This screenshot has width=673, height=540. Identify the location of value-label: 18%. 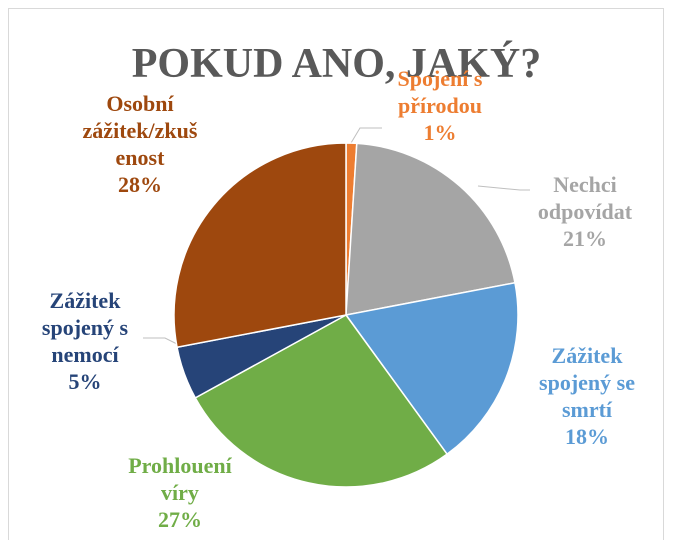
(587, 436).